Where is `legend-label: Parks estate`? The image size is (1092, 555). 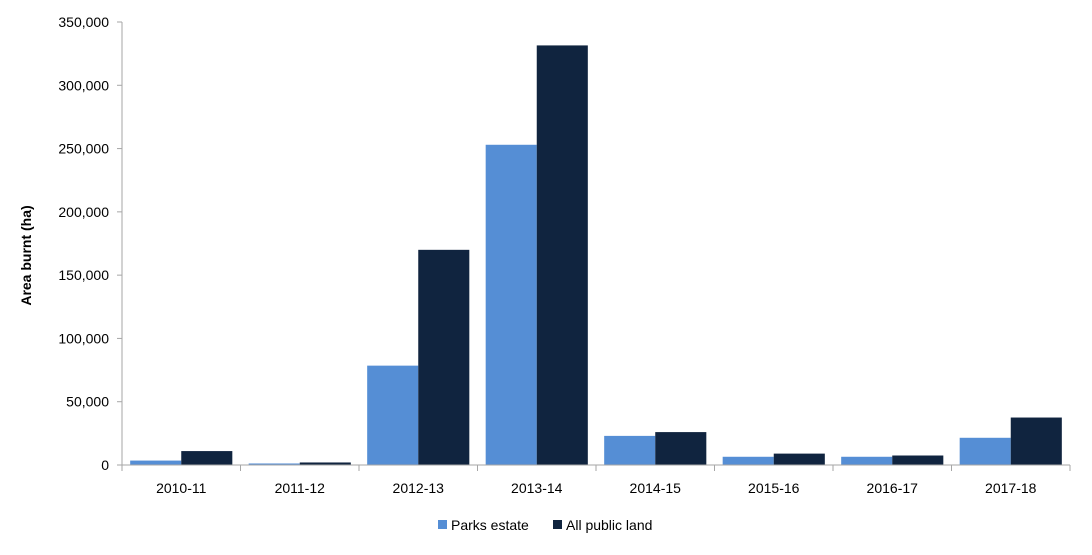
legend-label: Parks estate is located at coordinates (490, 525).